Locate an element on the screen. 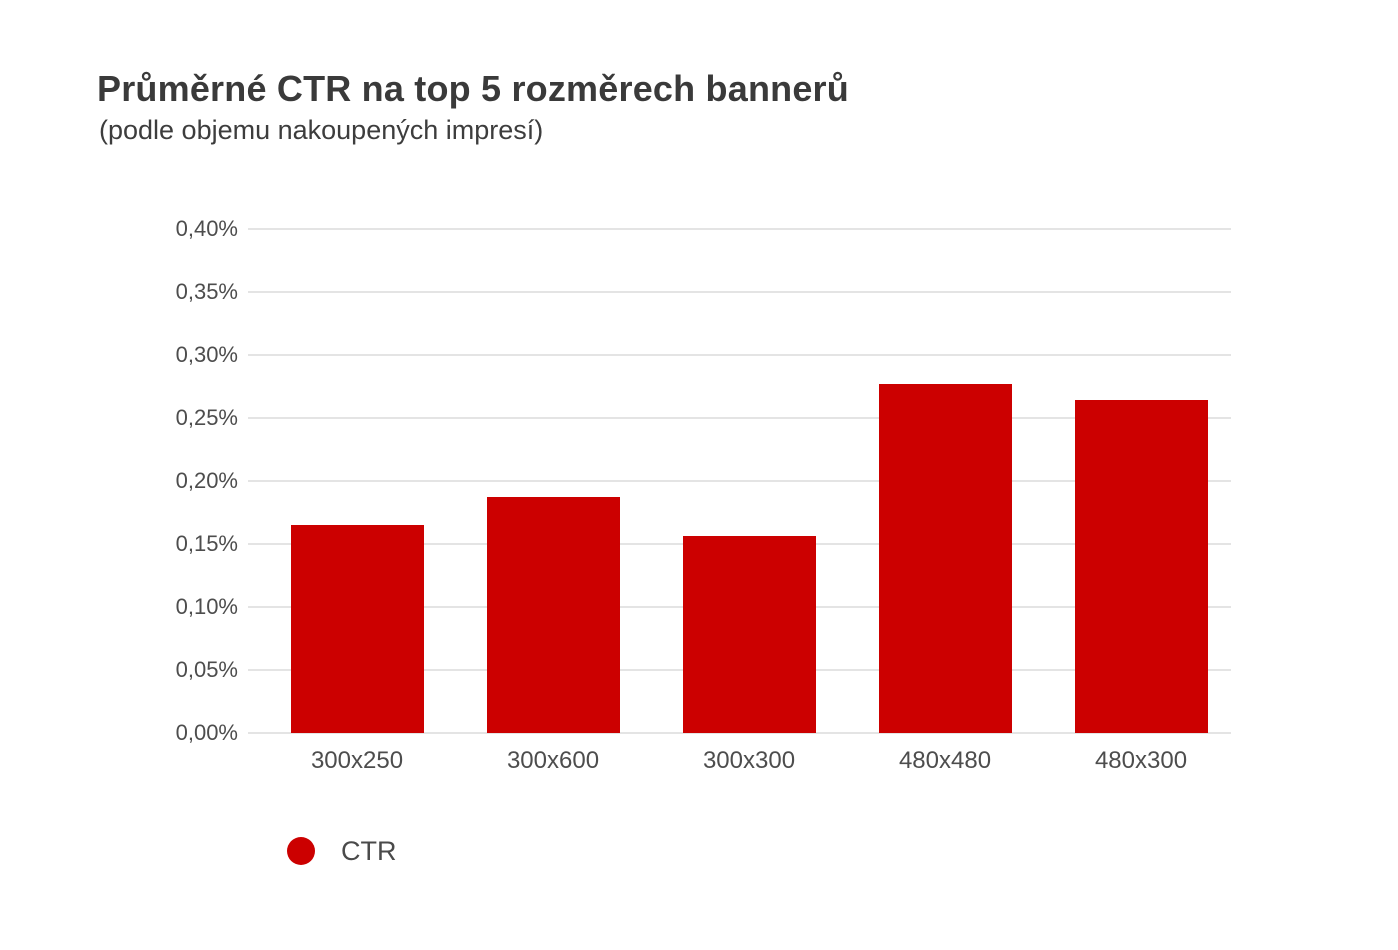  y-axis-tick-label: 0,00% is located at coordinates (206, 732).